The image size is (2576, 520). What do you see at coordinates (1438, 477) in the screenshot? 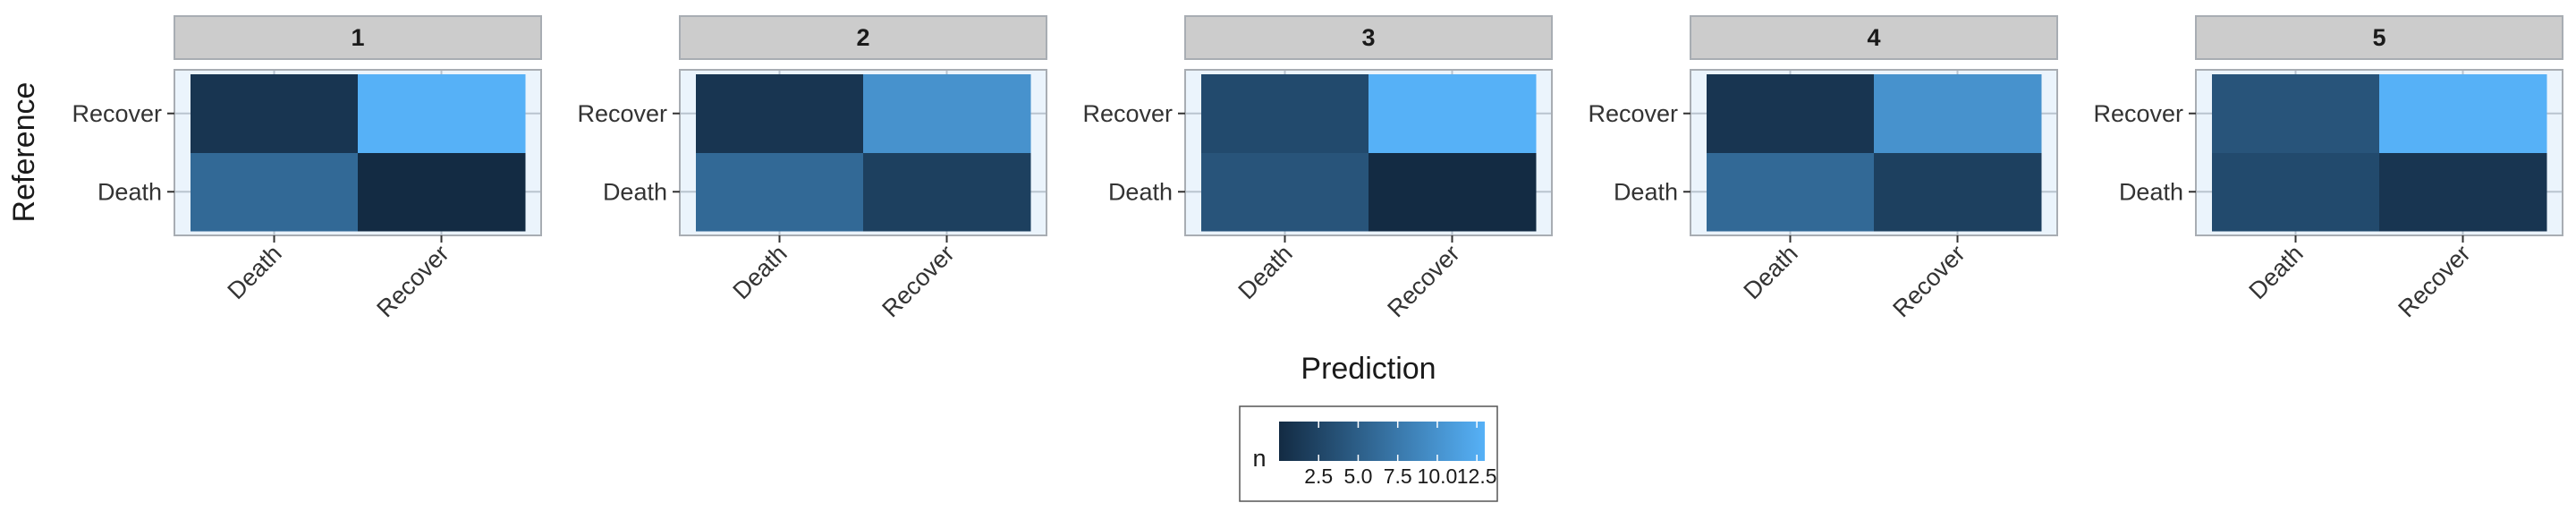
I see `legend-tick-label: 10.0` at bounding box center [1438, 477].